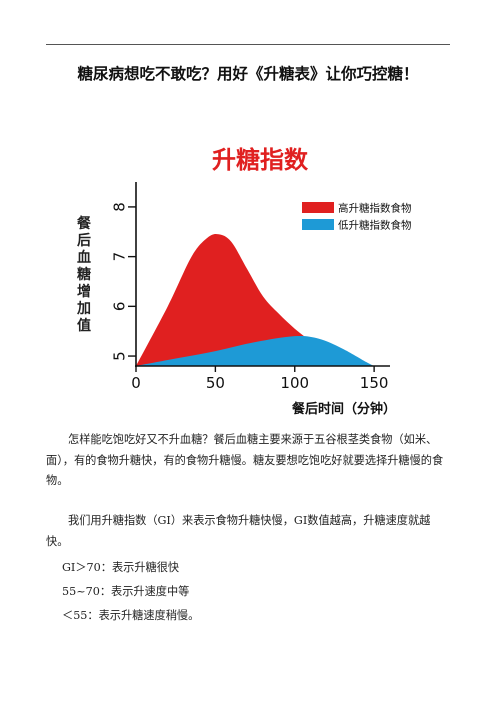 This screenshot has width=496, height=702. I want to click on y-axis-label-char: 餐, so click(84, 223).